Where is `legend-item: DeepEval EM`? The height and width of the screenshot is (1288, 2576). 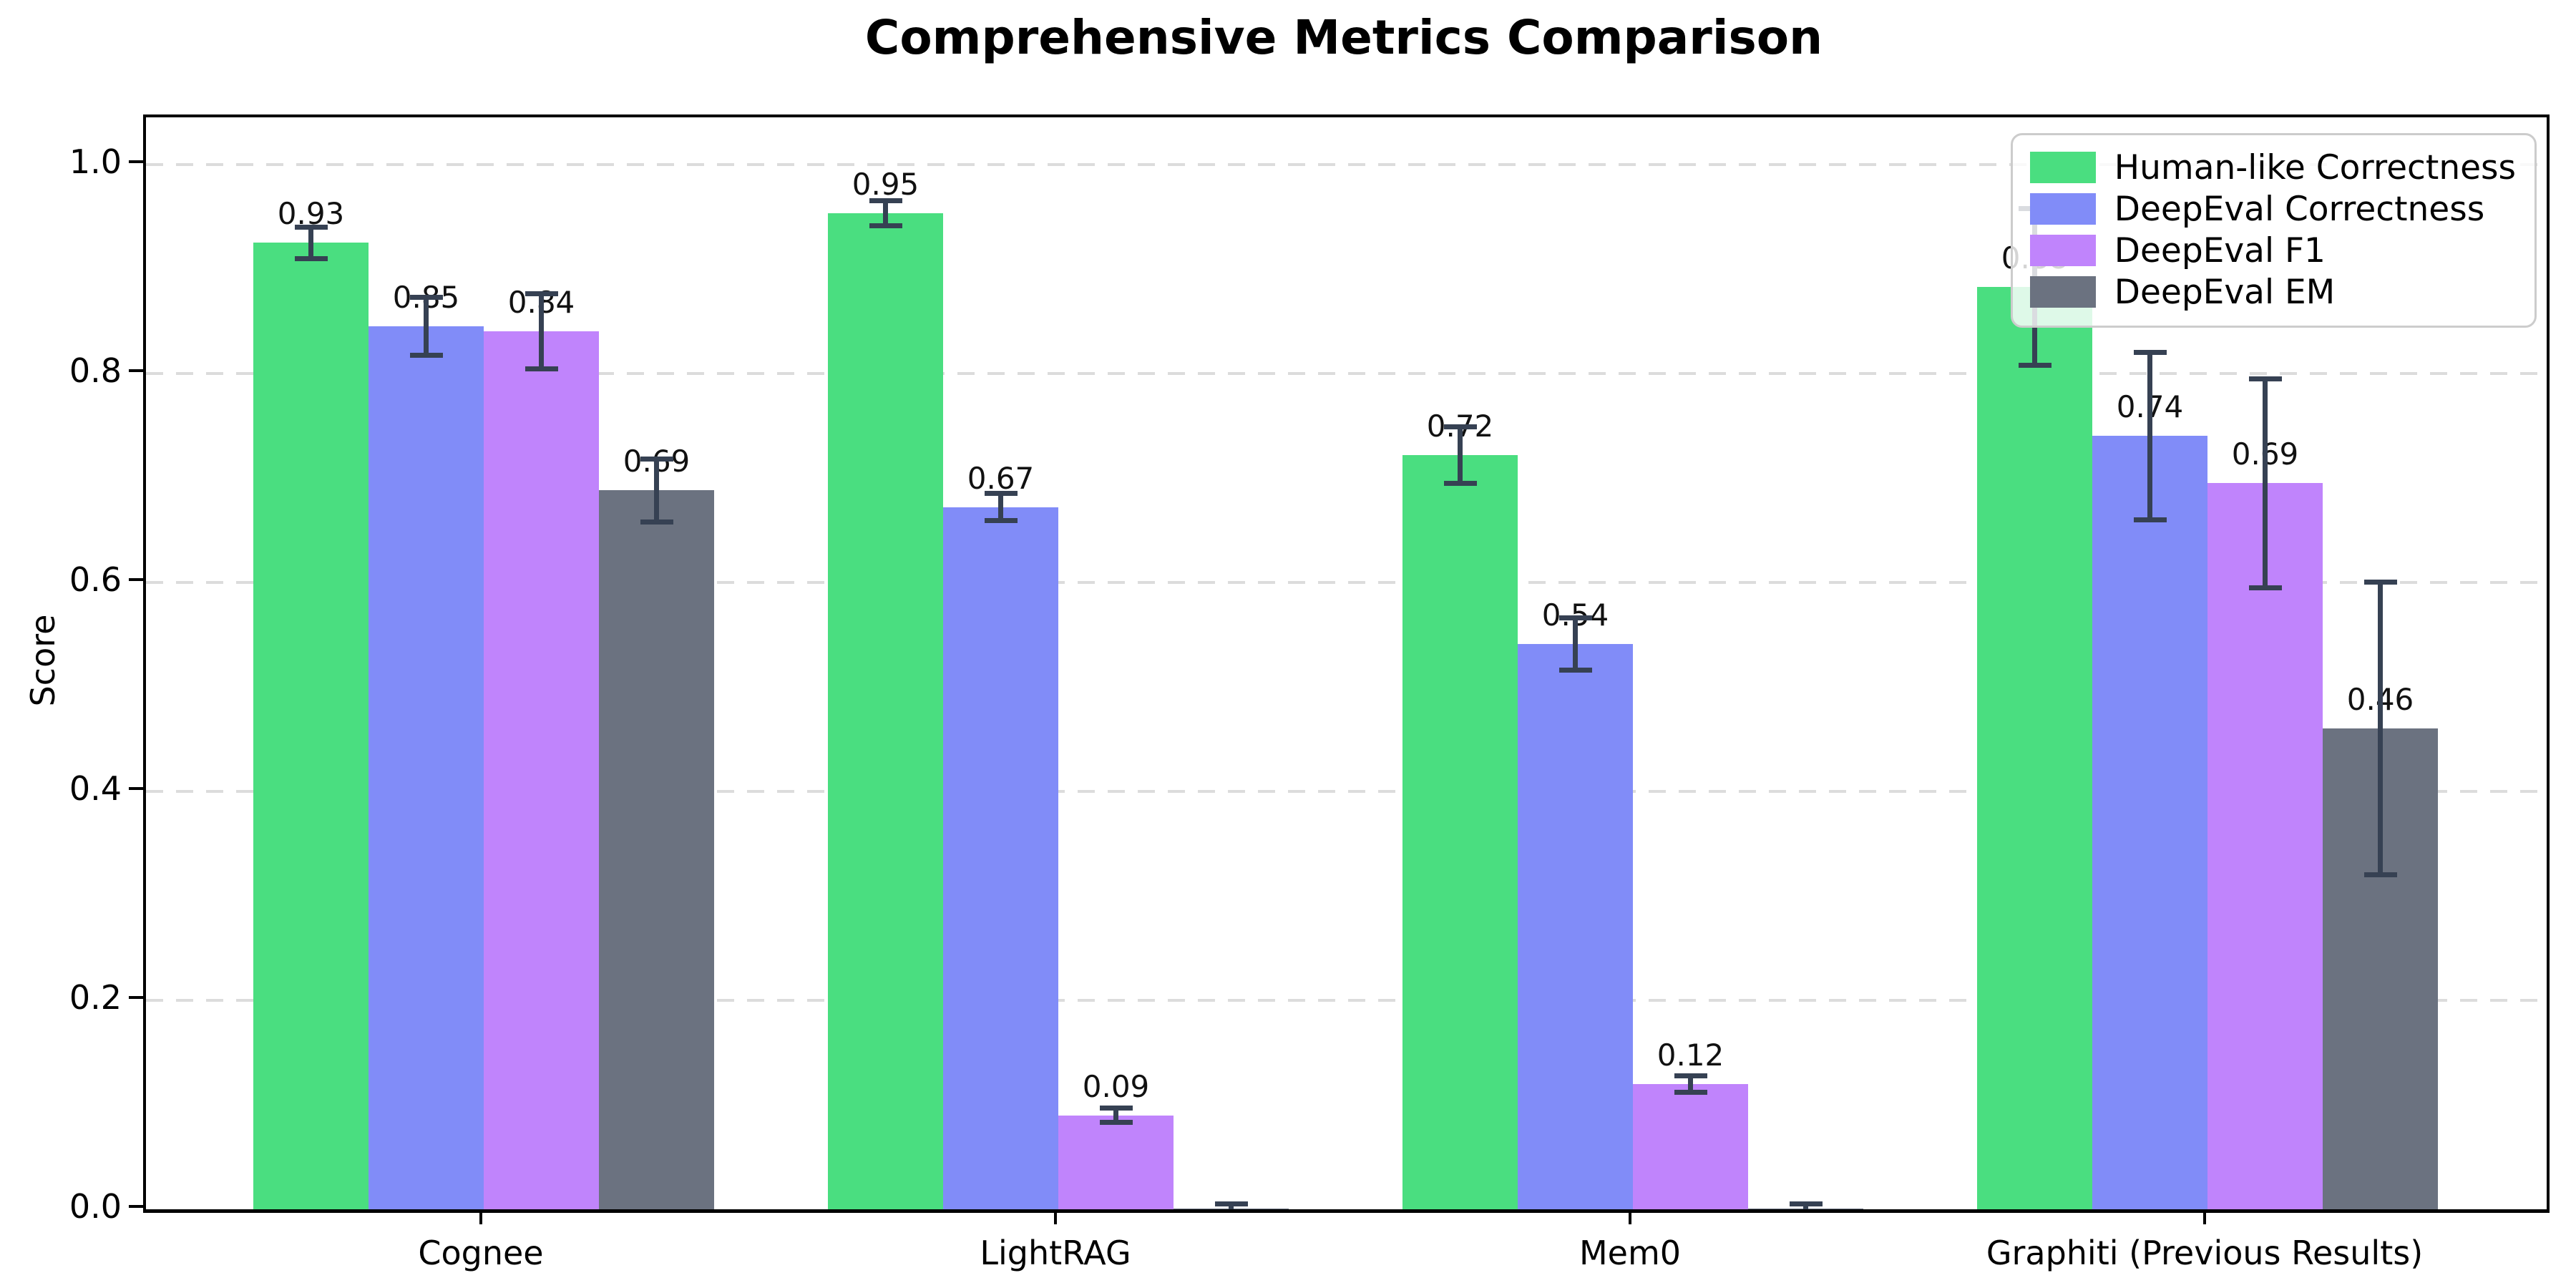 legend-item: DeepEval EM is located at coordinates (2272, 292).